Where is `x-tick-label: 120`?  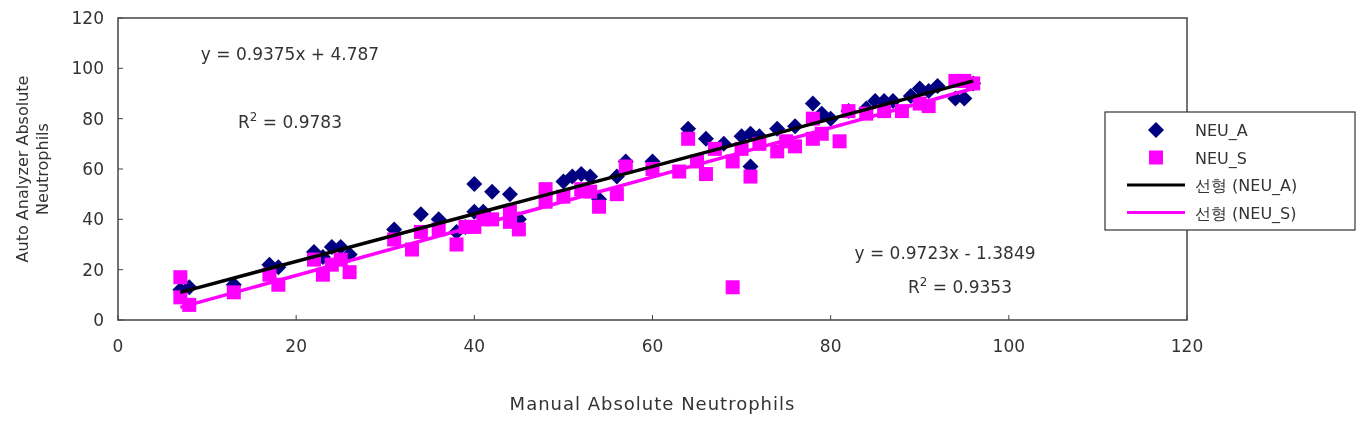 x-tick-label: 120 is located at coordinates (1187, 346).